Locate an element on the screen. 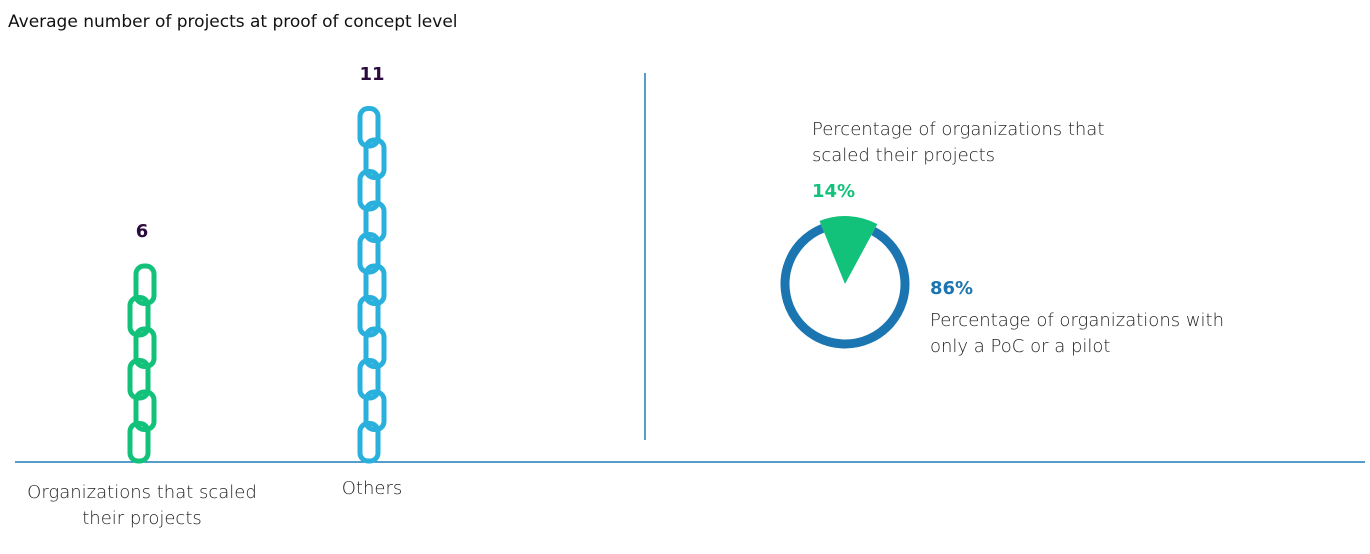 Image resolution: width=1370 pixels, height=554 pixels. ring-arc is located at coordinates (845, 286).